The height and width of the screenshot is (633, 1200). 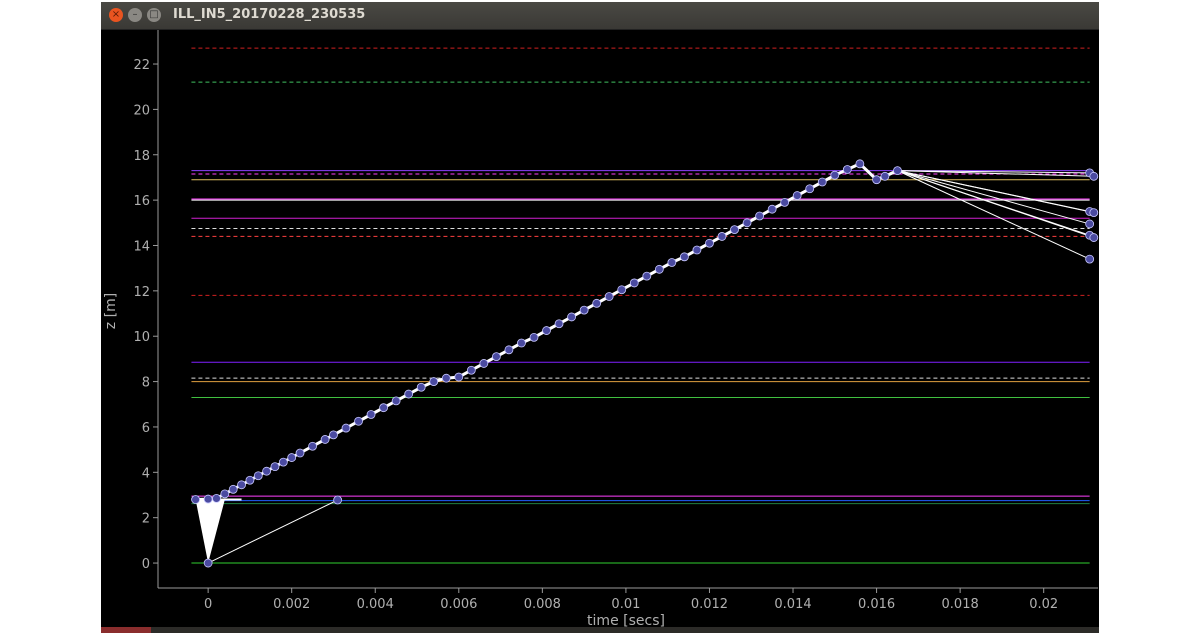 I want to click on x-tick-label: 0, so click(x=208, y=604).